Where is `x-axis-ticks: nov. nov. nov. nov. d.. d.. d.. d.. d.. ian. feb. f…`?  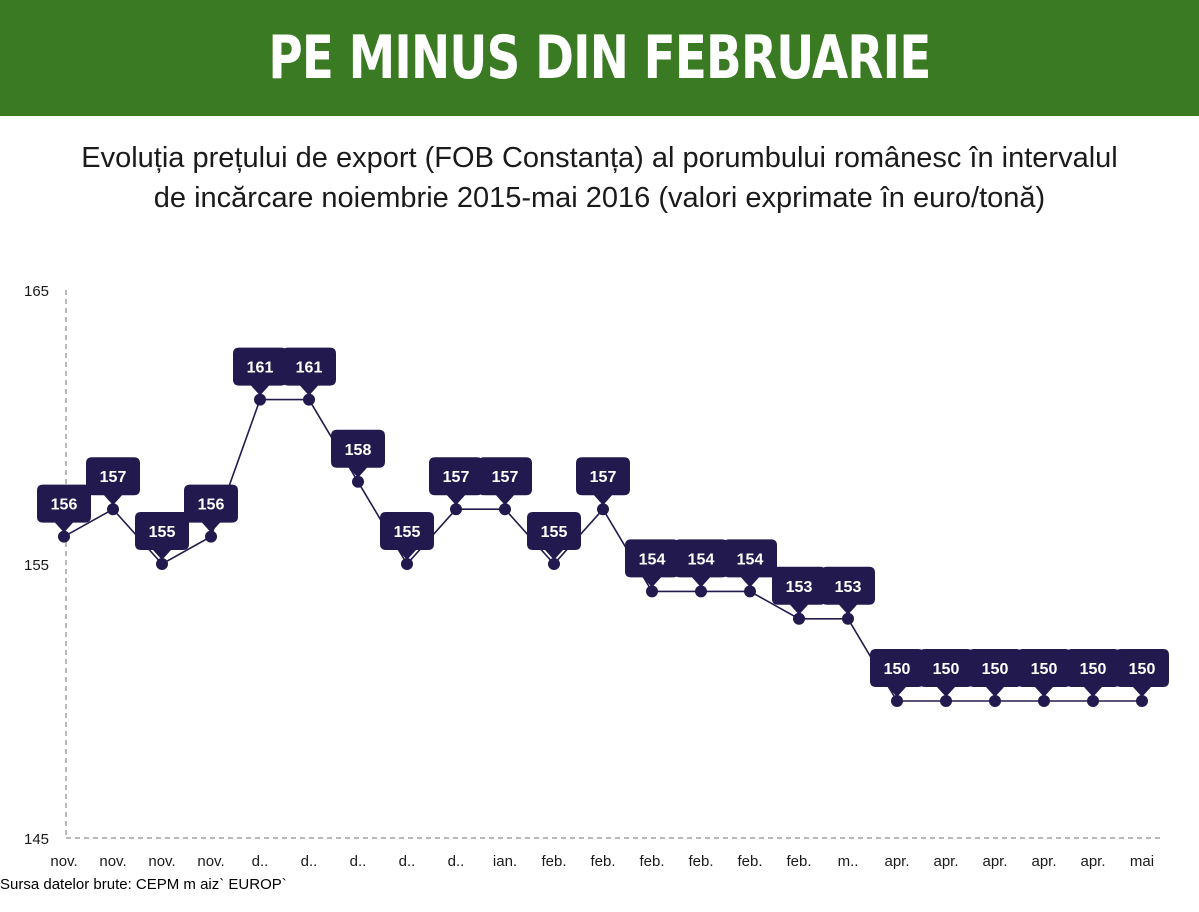
x-axis-ticks: nov. nov. nov. nov. d.. d.. d.. d.. d.. ian. feb. f… is located at coordinates (602, 861).